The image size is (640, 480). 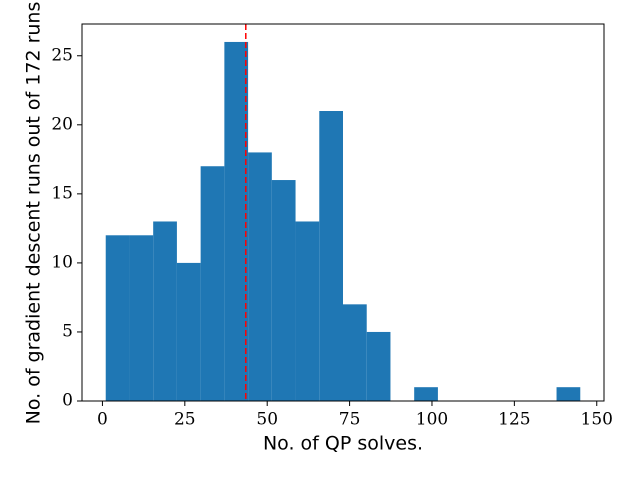 I want to click on y-tick-label: 5, so click(x=67, y=331).